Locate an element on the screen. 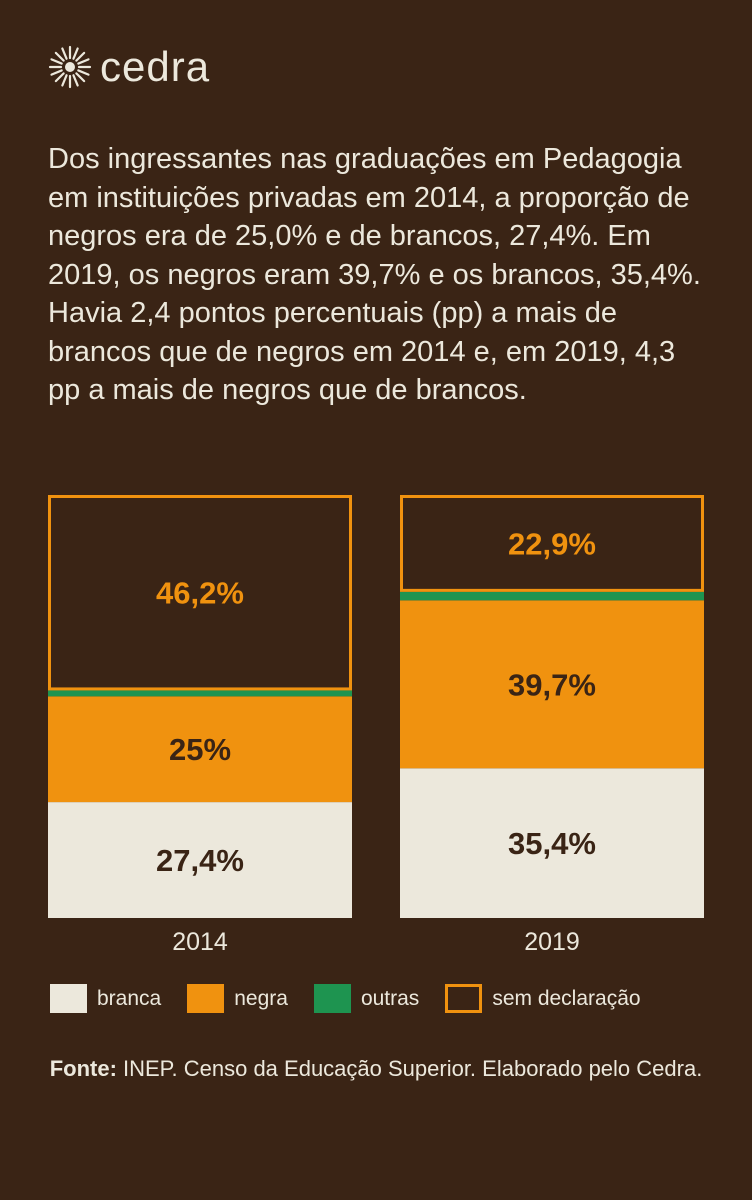  brand-logo: cedra is located at coordinates (129, 67).